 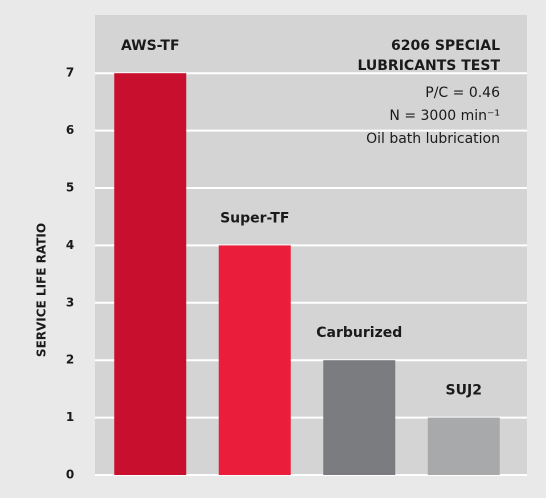 What do you see at coordinates (70, 188) in the screenshot?
I see `y-tick-label: 5` at bounding box center [70, 188].